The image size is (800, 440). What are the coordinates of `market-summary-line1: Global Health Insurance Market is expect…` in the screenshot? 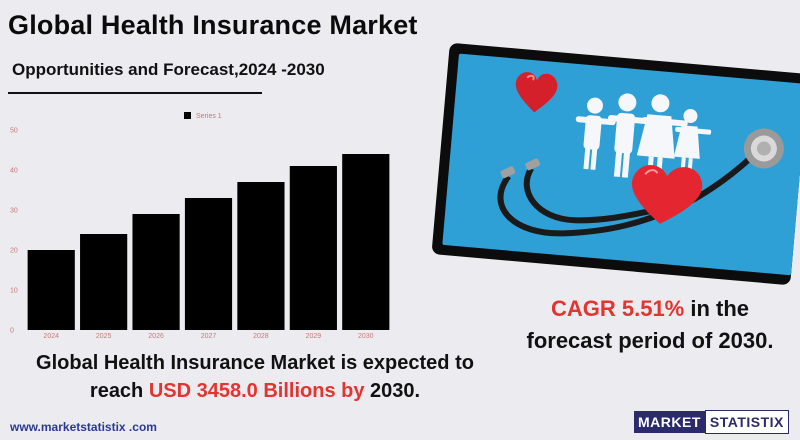 It's located at (255, 363).